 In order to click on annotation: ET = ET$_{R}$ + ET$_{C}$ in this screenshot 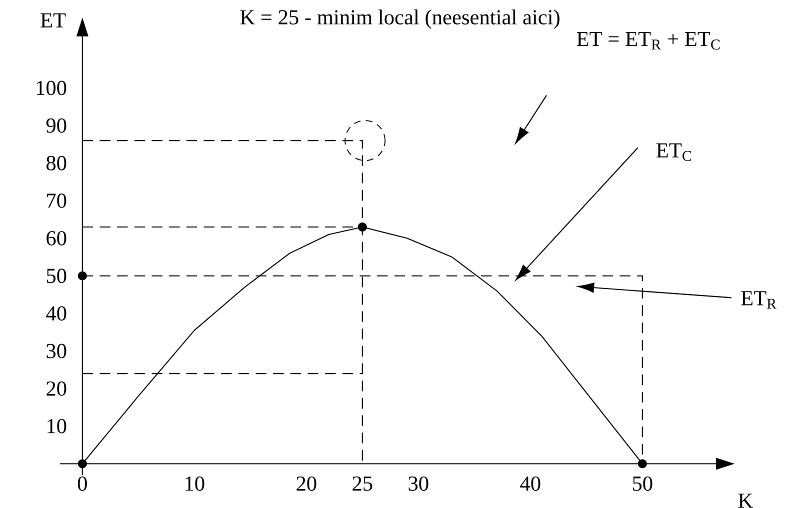, I will do `click(648, 41)`.